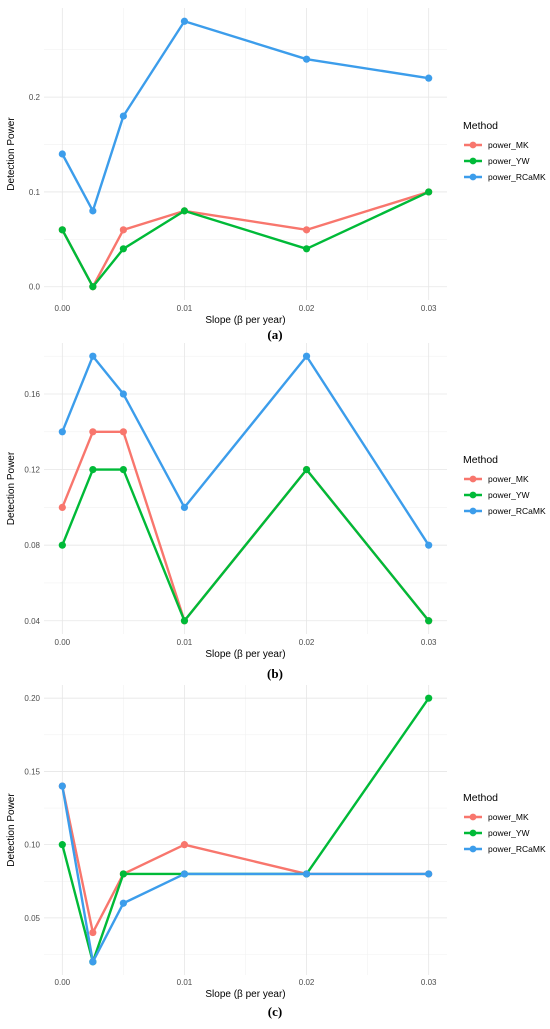 This screenshot has width=550, height=1029. What do you see at coordinates (32, 918) in the screenshot?
I see `y-tick-label: 0.05` at bounding box center [32, 918].